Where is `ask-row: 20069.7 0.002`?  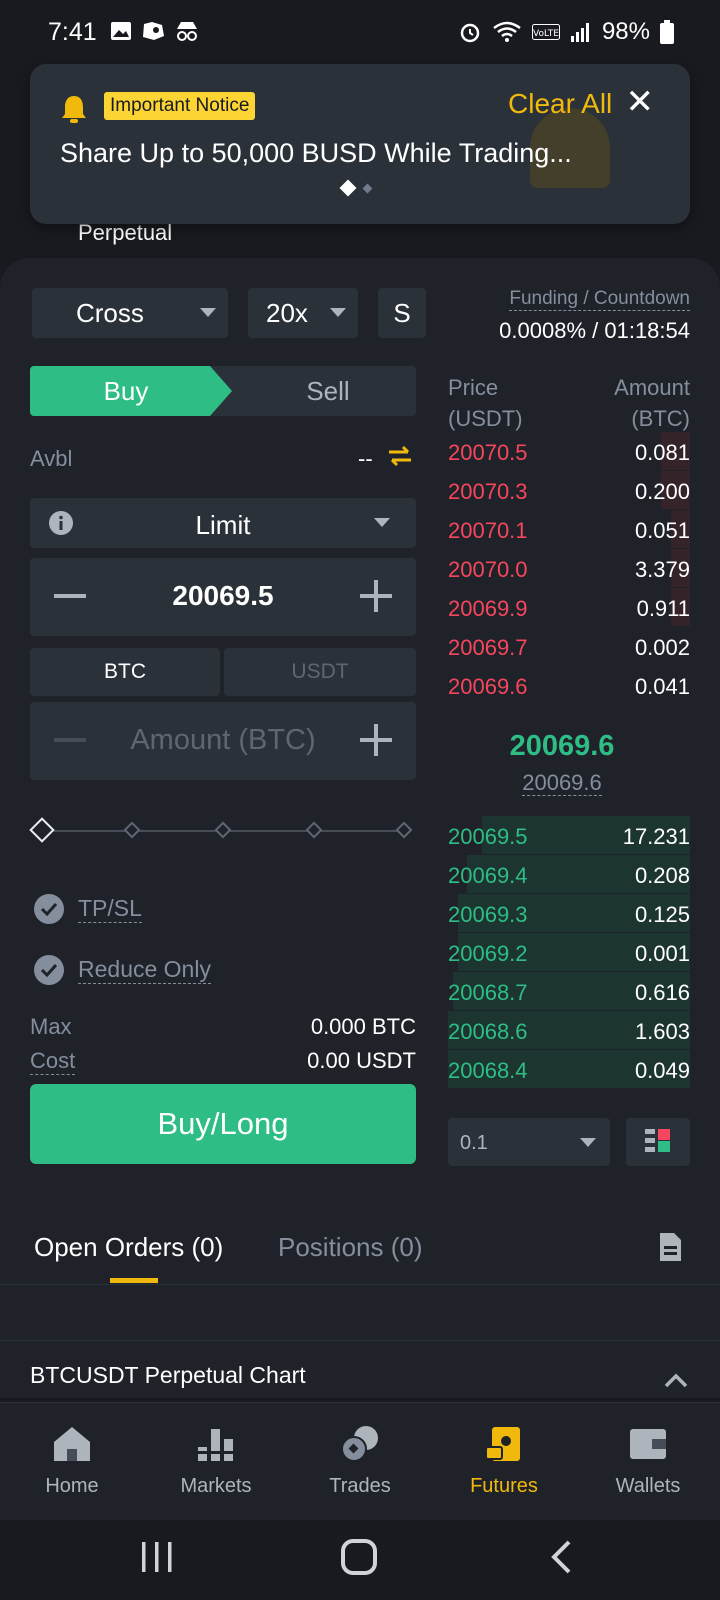
ask-row: 20069.7 0.002 is located at coordinates (569, 646).